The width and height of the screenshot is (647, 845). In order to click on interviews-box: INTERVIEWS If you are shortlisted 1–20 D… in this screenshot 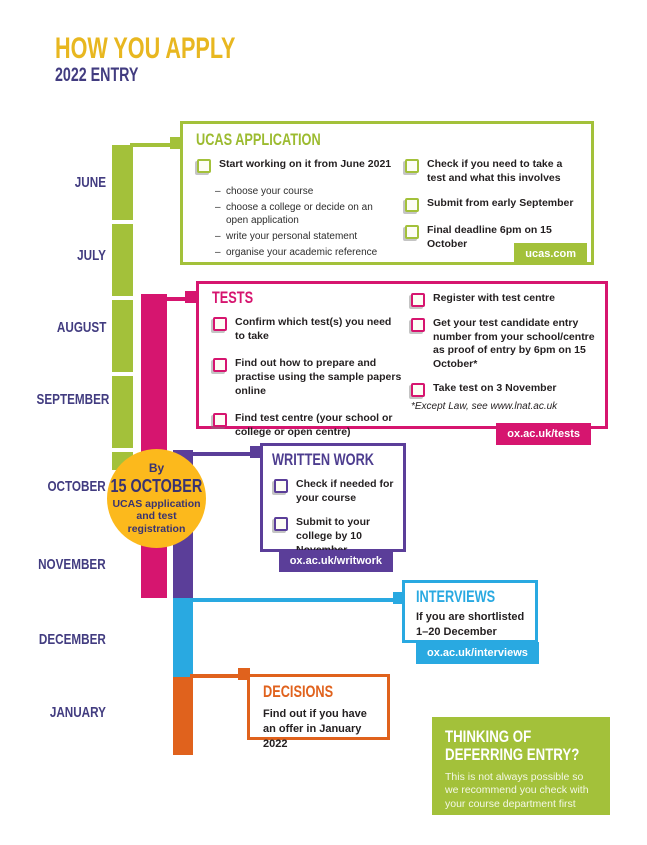, I will do `click(470, 622)`.